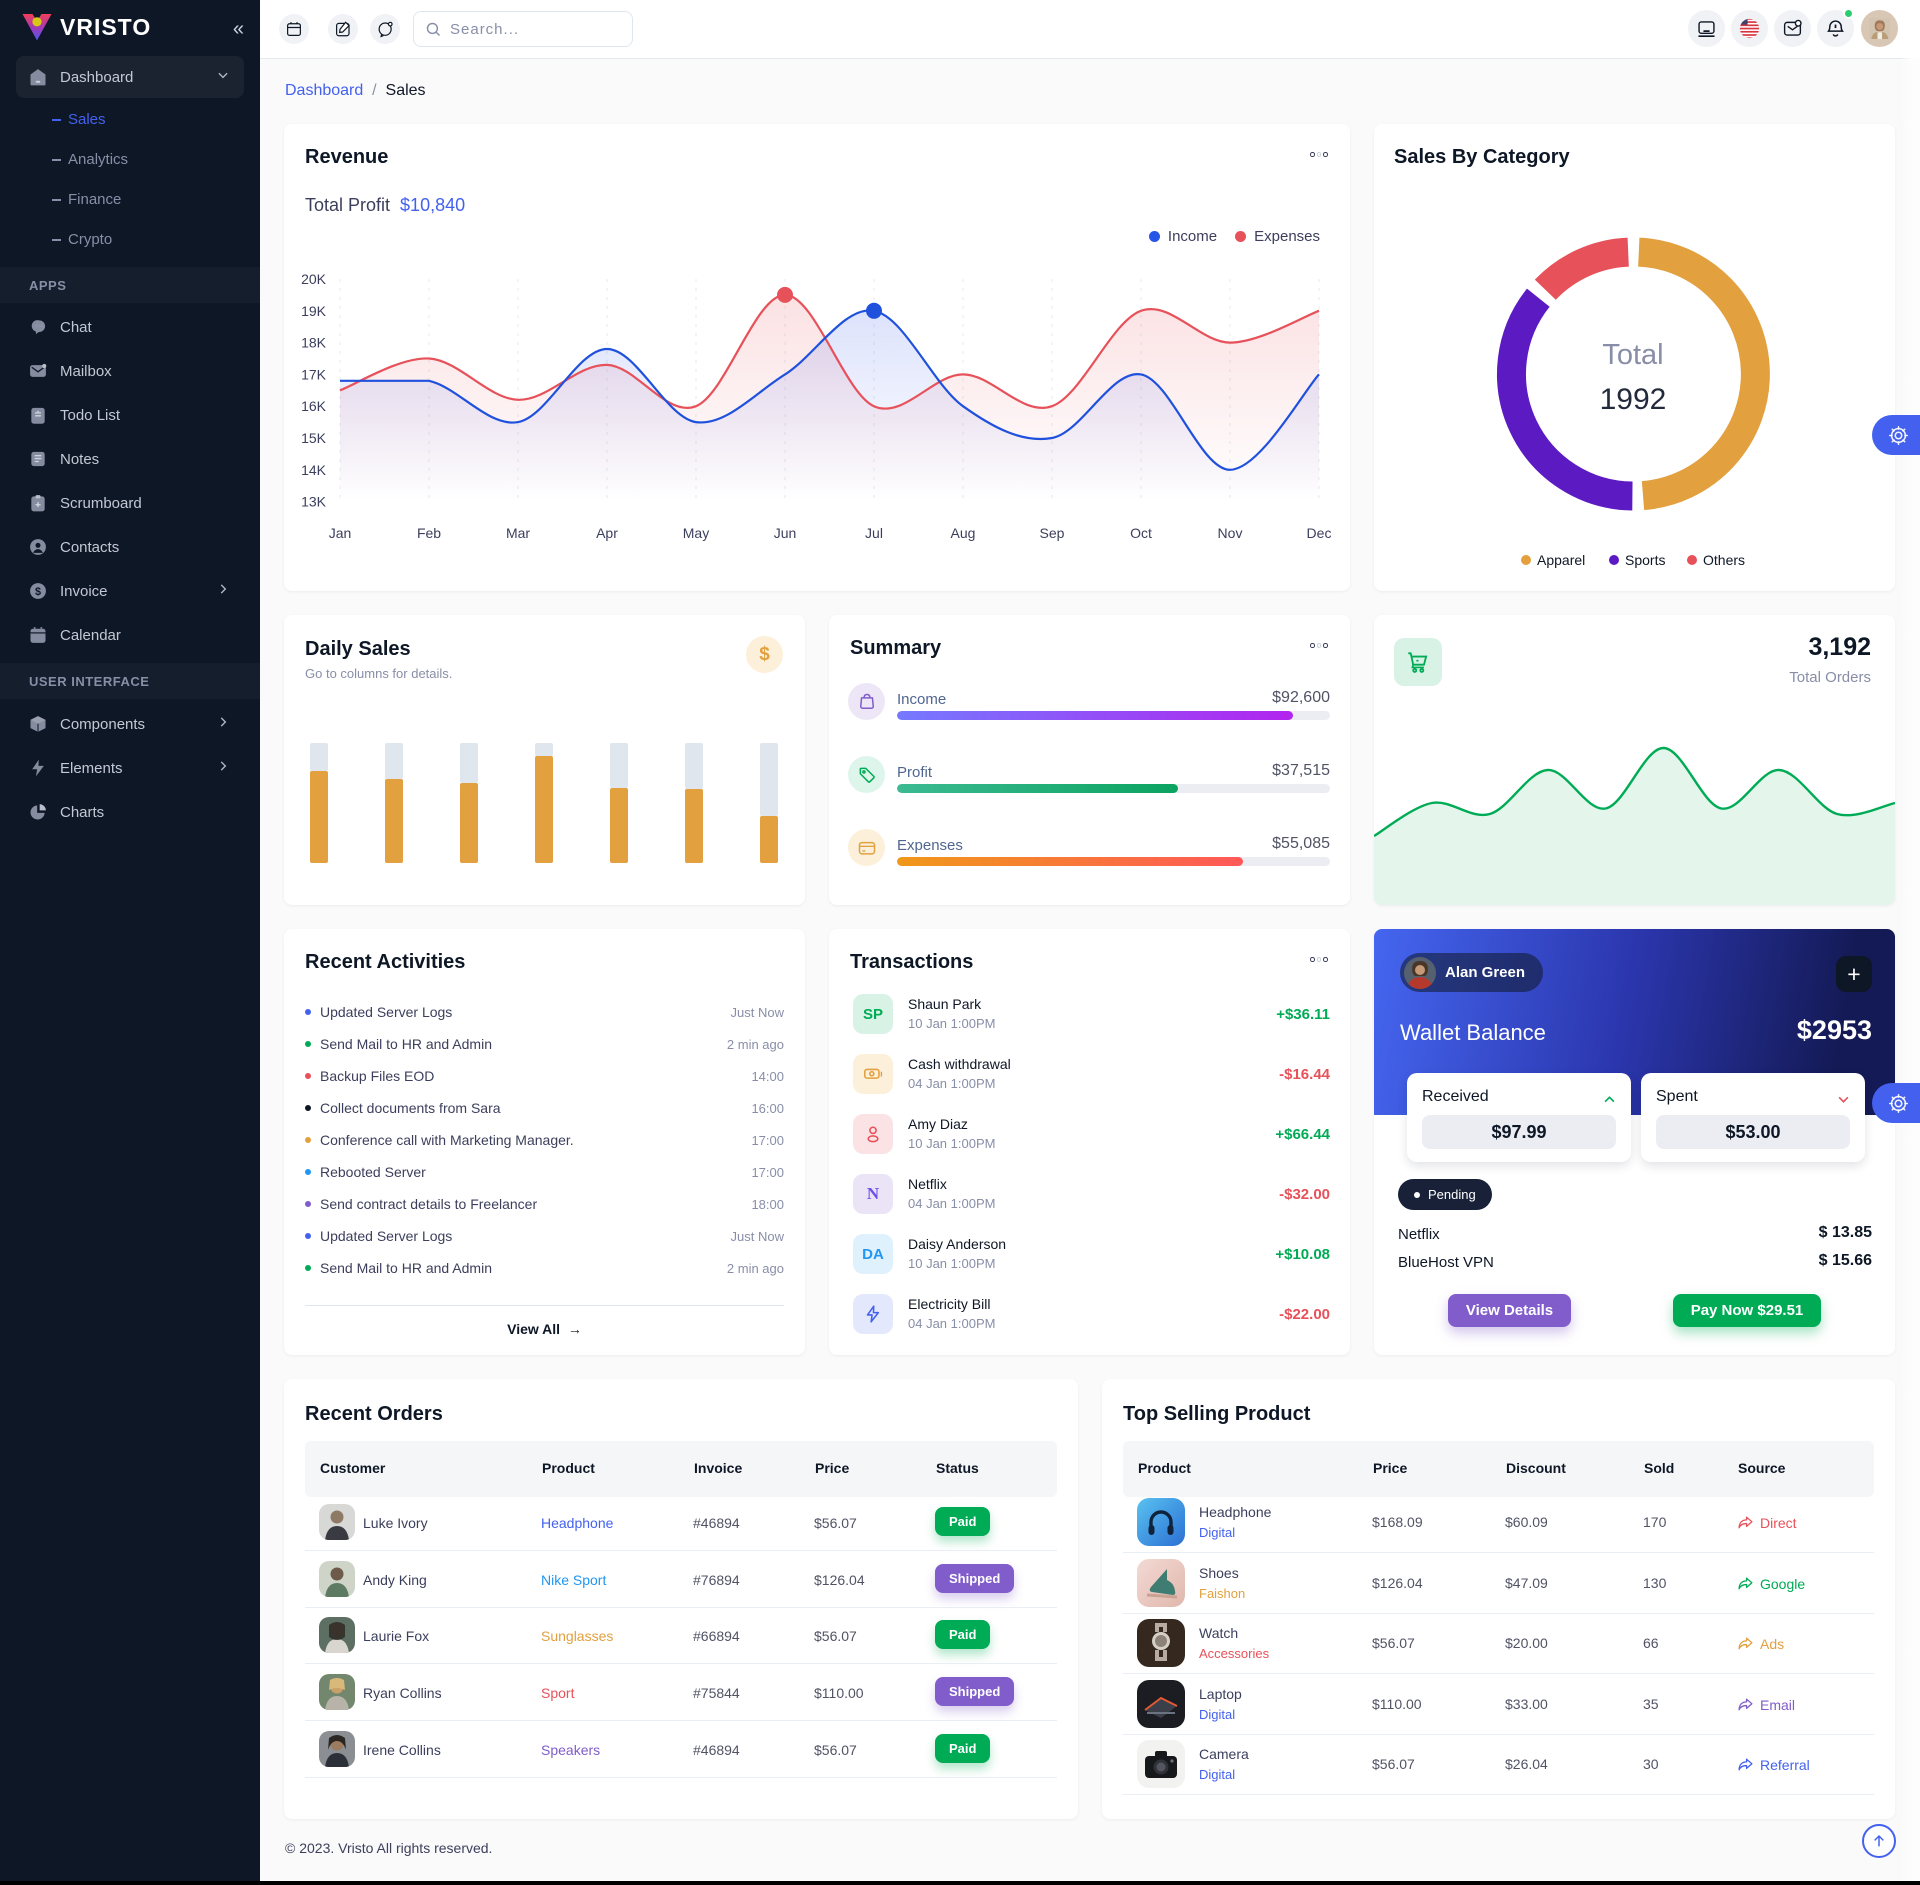 This screenshot has width=1920, height=1885. I want to click on svg-text: Apr, so click(607, 533).